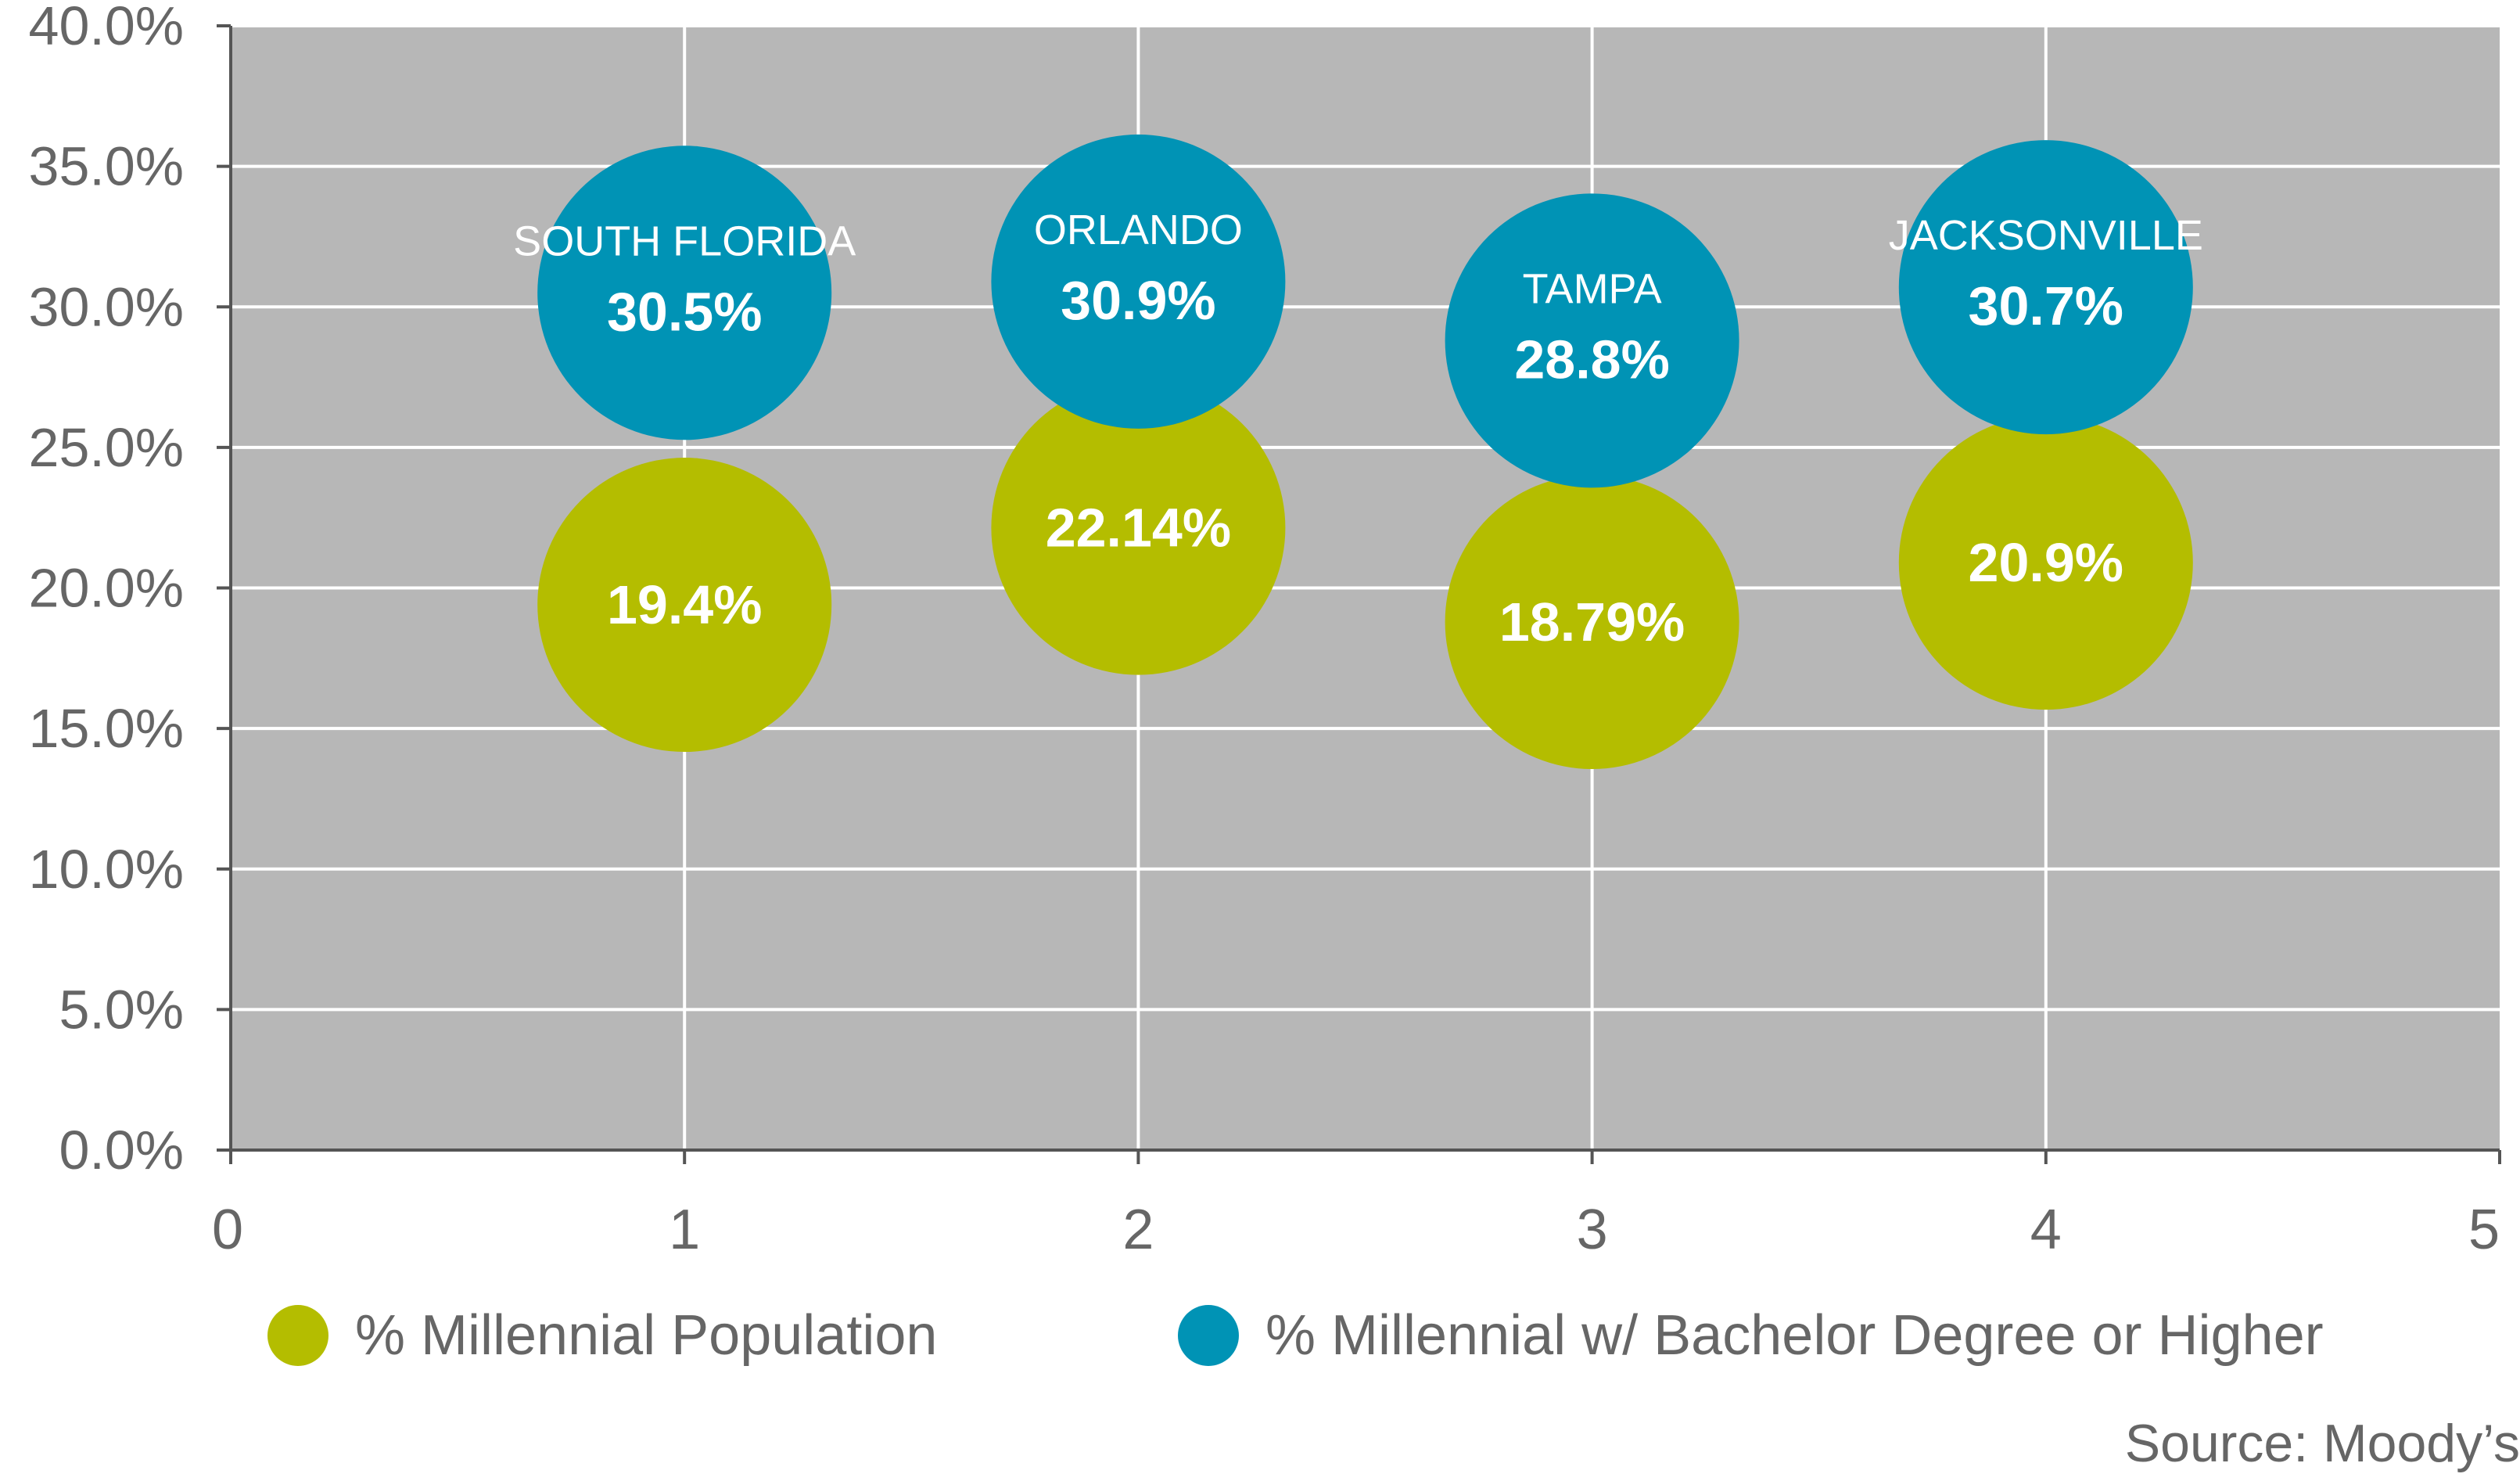 Image resolution: width=2520 pixels, height=1481 pixels. Describe the element at coordinates (684, 1230) in the screenshot. I see `x-tick-label: 1` at that location.